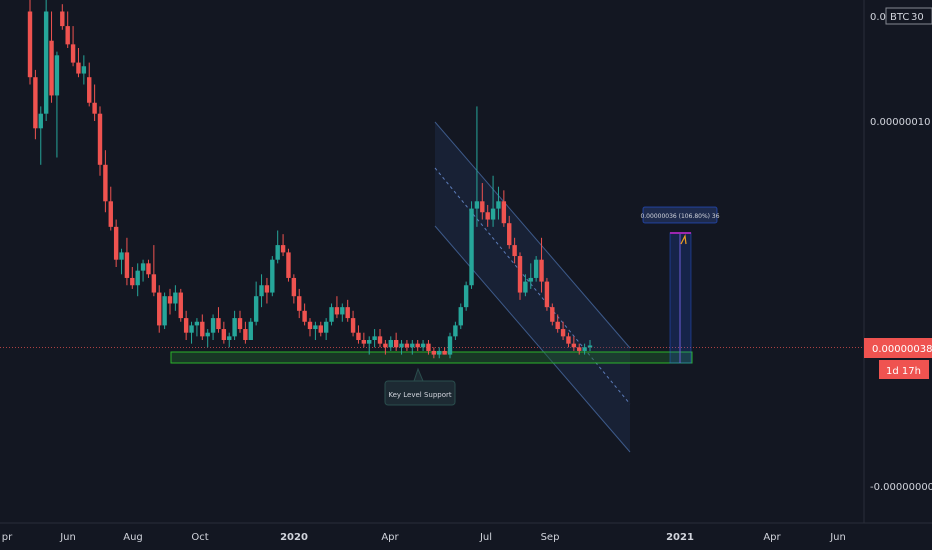 The width and height of the screenshot is (932, 550). I want to click on time-tick-label: Jul, so click(485, 537).